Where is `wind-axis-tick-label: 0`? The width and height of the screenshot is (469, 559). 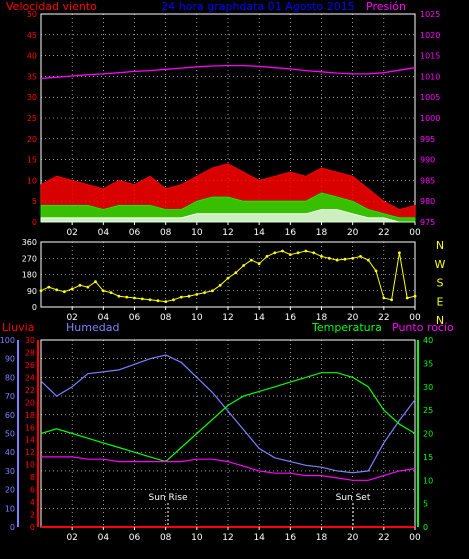
wind-axis-tick-label: 0 is located at coordinates (34, 222).